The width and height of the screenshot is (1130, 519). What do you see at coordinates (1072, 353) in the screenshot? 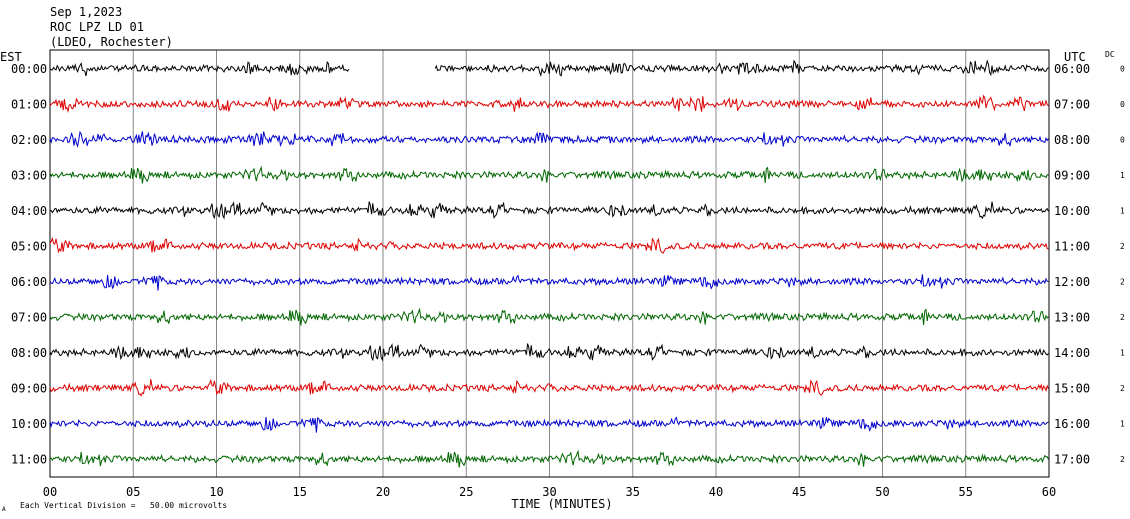
I see `utc-row-label: 14:00` at bounding box center [1072, 353].